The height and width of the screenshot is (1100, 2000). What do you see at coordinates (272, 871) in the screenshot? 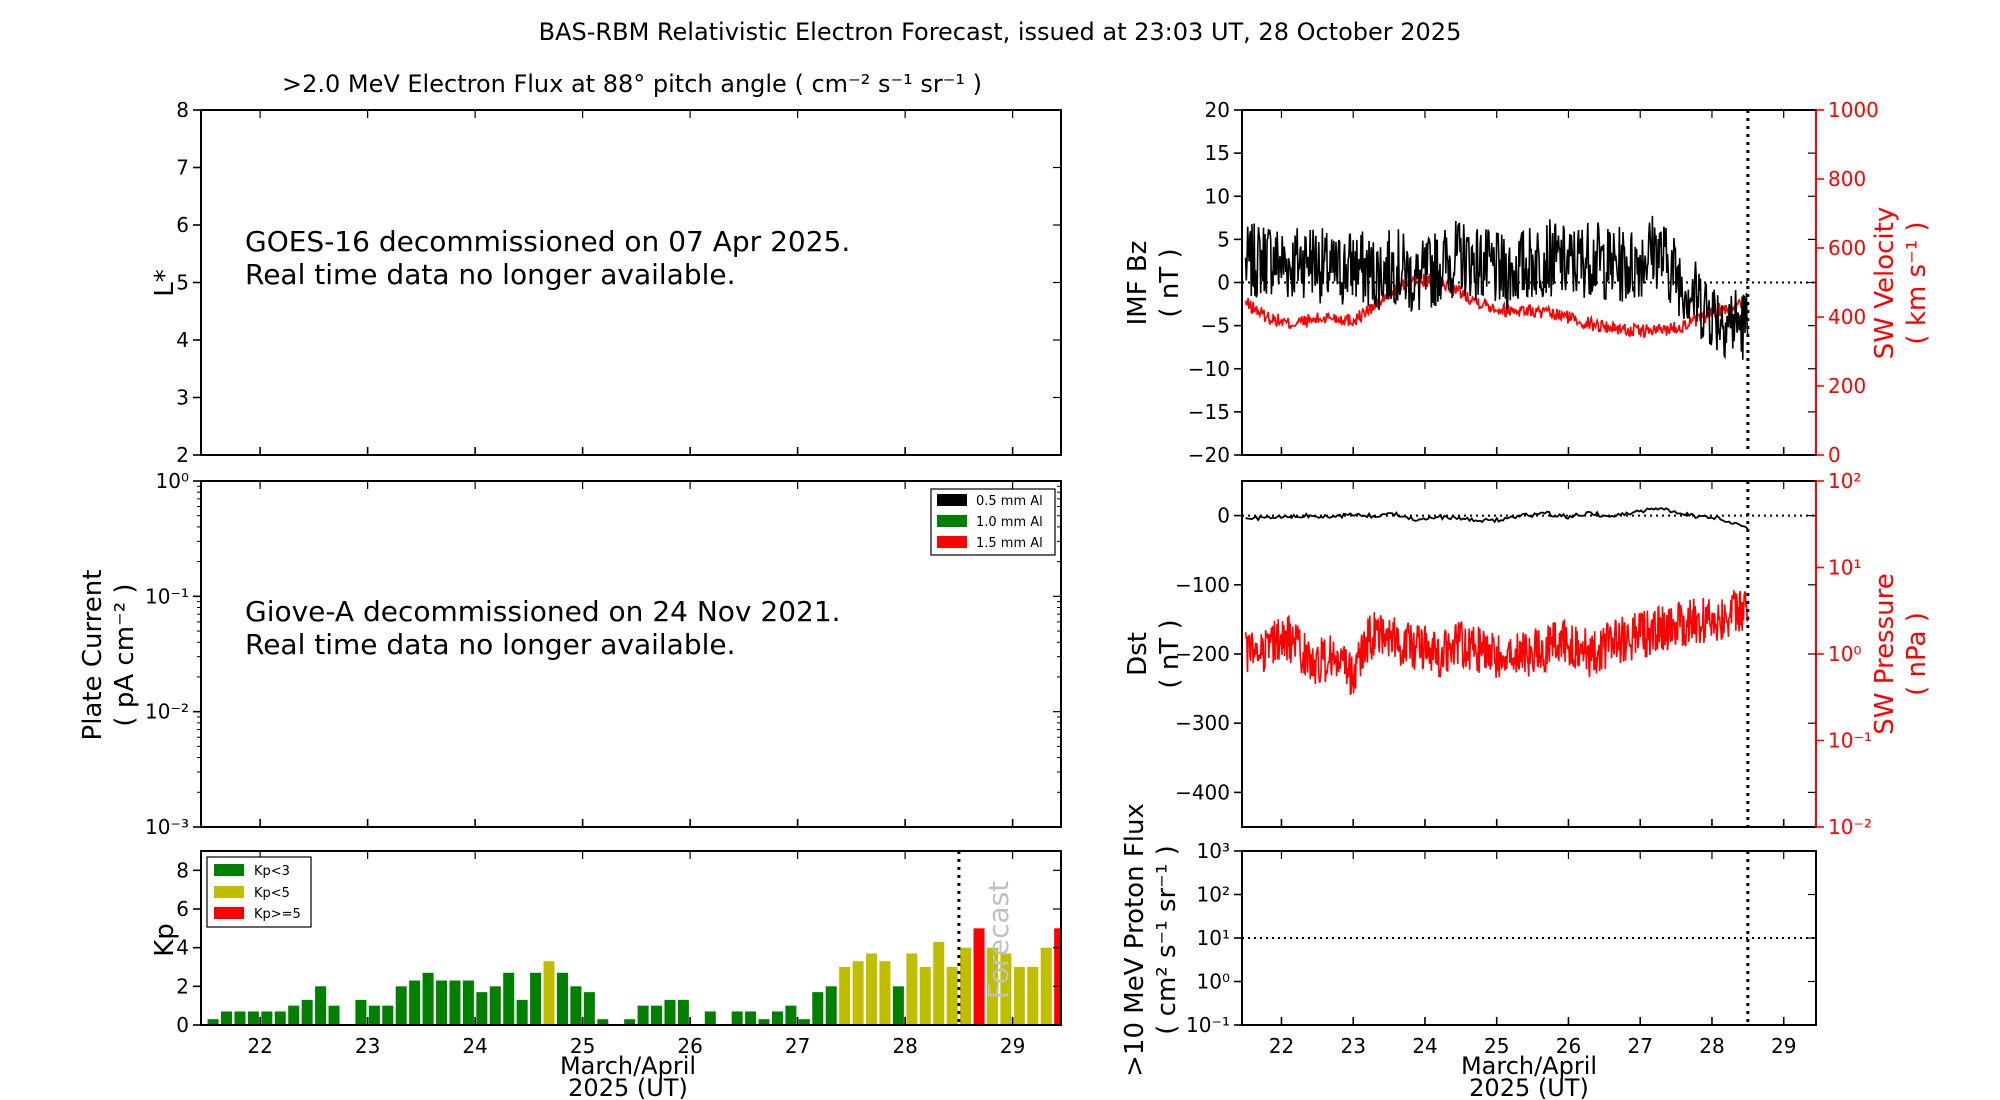
I see `kp-legend-label-low: Kp<3` at bounding box center [272, 871].